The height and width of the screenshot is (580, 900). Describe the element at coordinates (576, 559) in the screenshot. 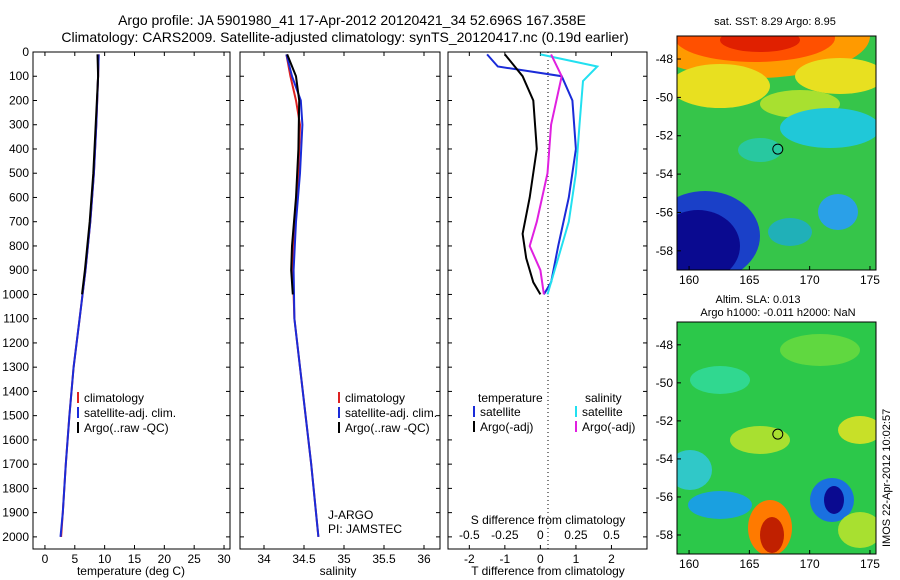

I see `x-tick-label: 1` at that location.